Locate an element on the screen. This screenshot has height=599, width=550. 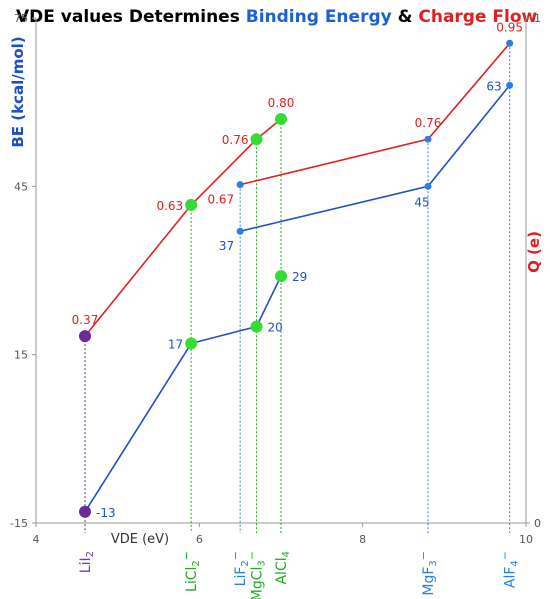
be-data-label: -13 is located at coordinates (106, 513).